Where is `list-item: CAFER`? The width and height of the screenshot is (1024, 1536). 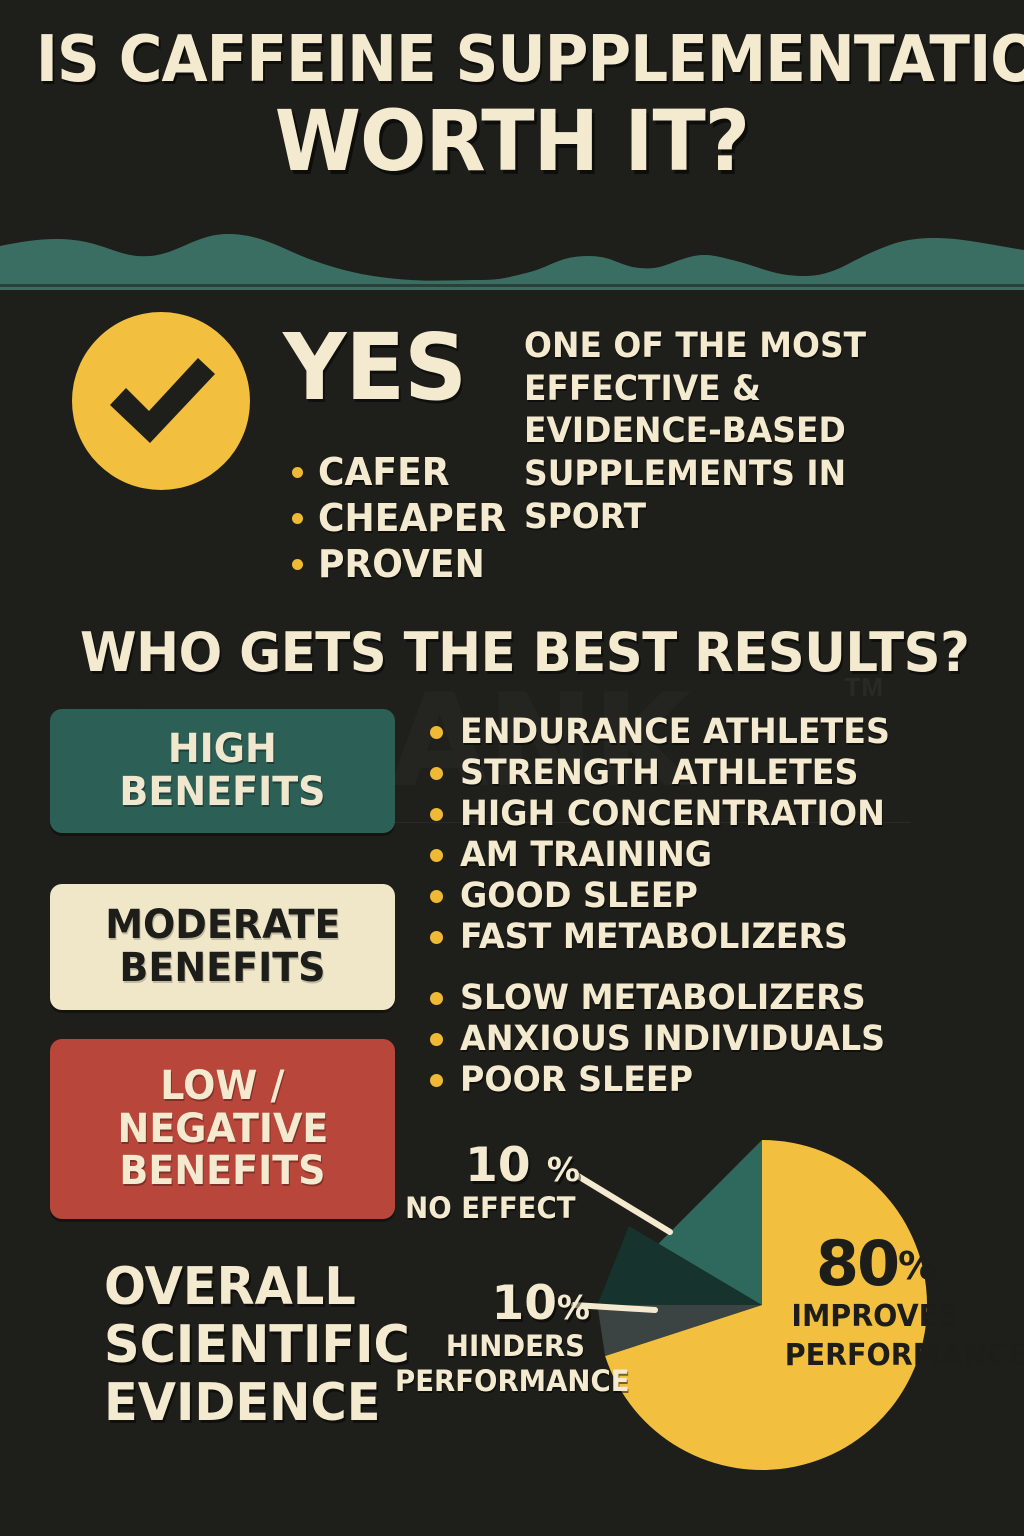
list-item: CAFER is located at coordinates (404, 472).